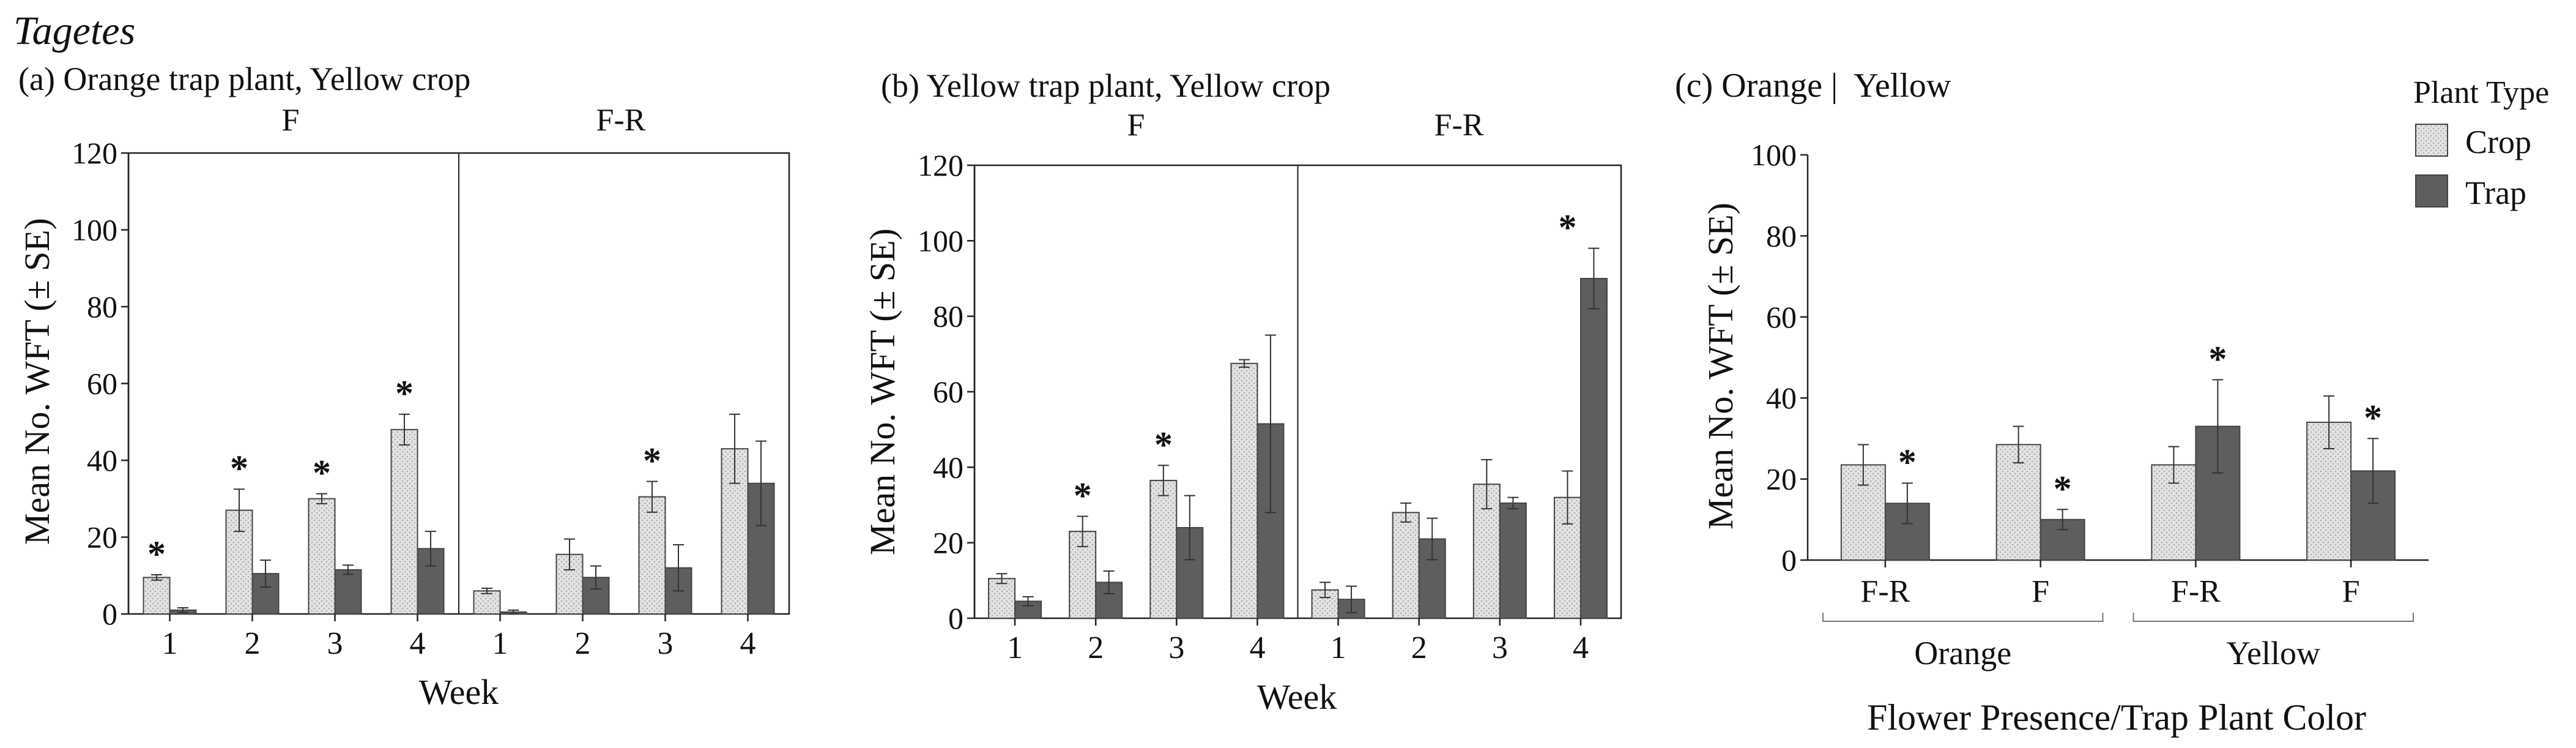 This screenshot has width=2576, height=748. I want to click on legend-title: Plant Type, so click(2481, 92).